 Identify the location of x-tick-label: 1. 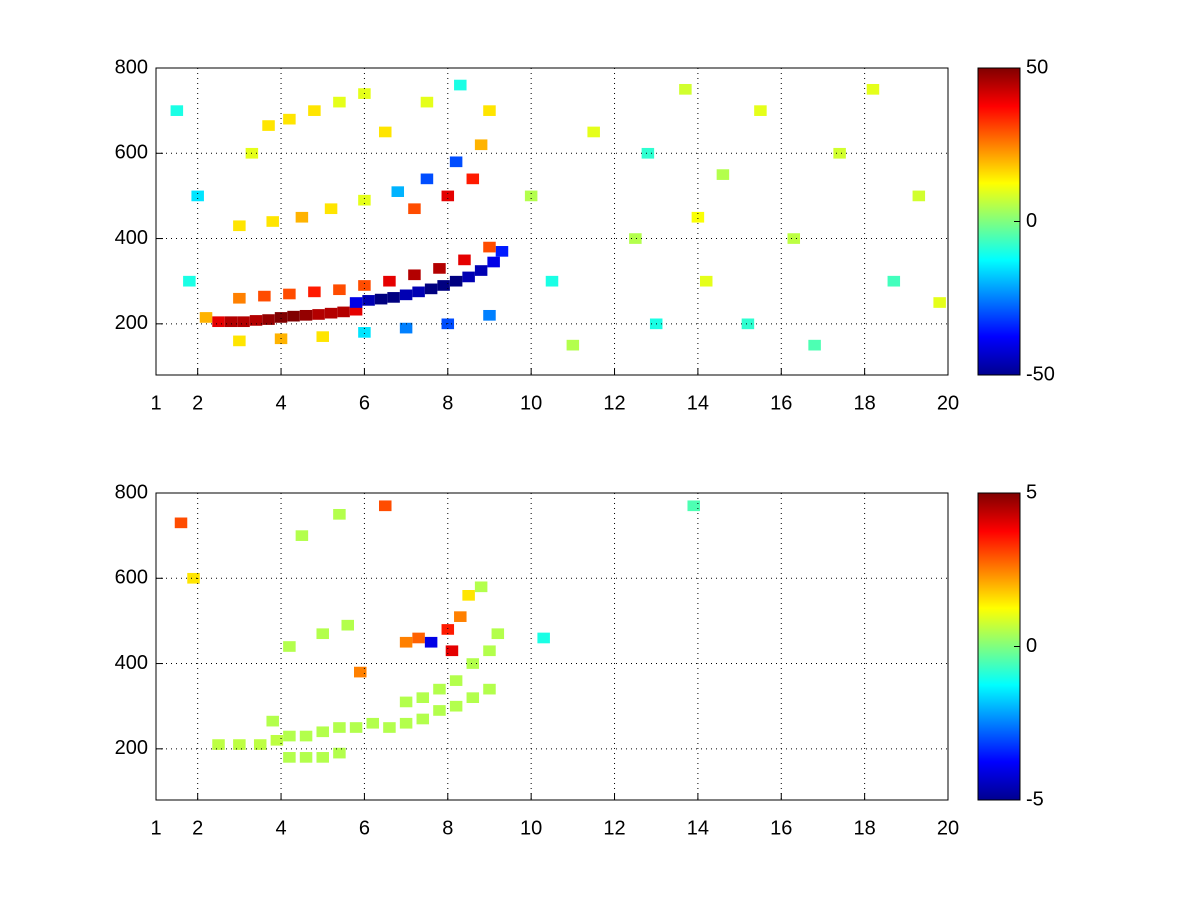
(155, 403).